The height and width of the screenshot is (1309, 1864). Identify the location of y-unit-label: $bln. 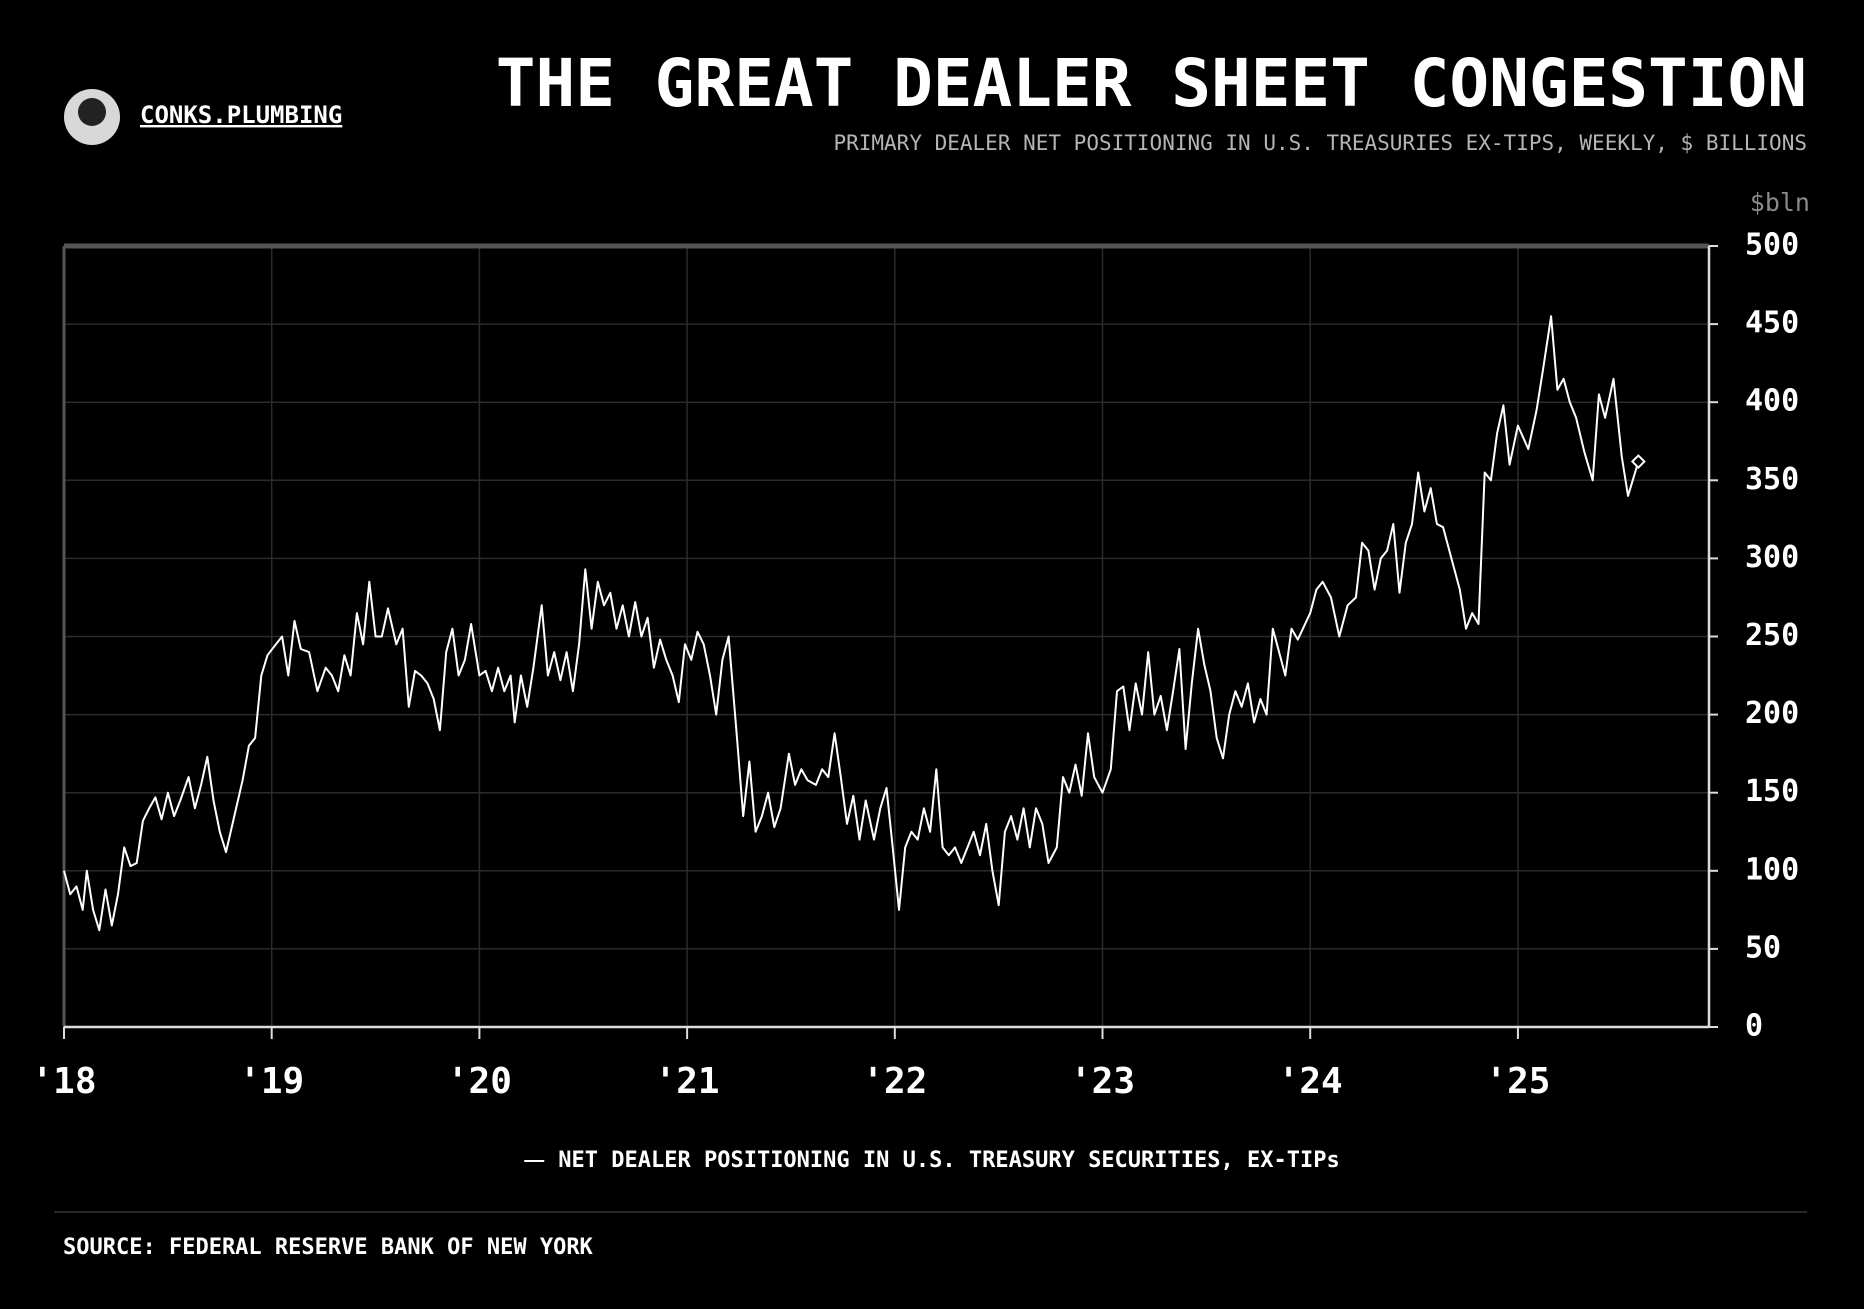
(1780, 202).